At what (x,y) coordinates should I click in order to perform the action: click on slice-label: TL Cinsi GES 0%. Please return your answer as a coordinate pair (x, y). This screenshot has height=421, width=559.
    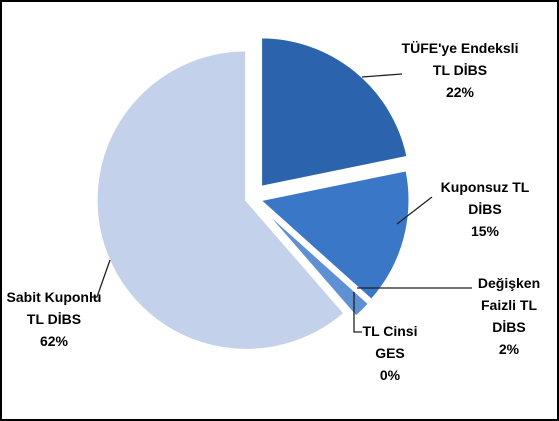
    Looking at the image, I should click on (390, 353).